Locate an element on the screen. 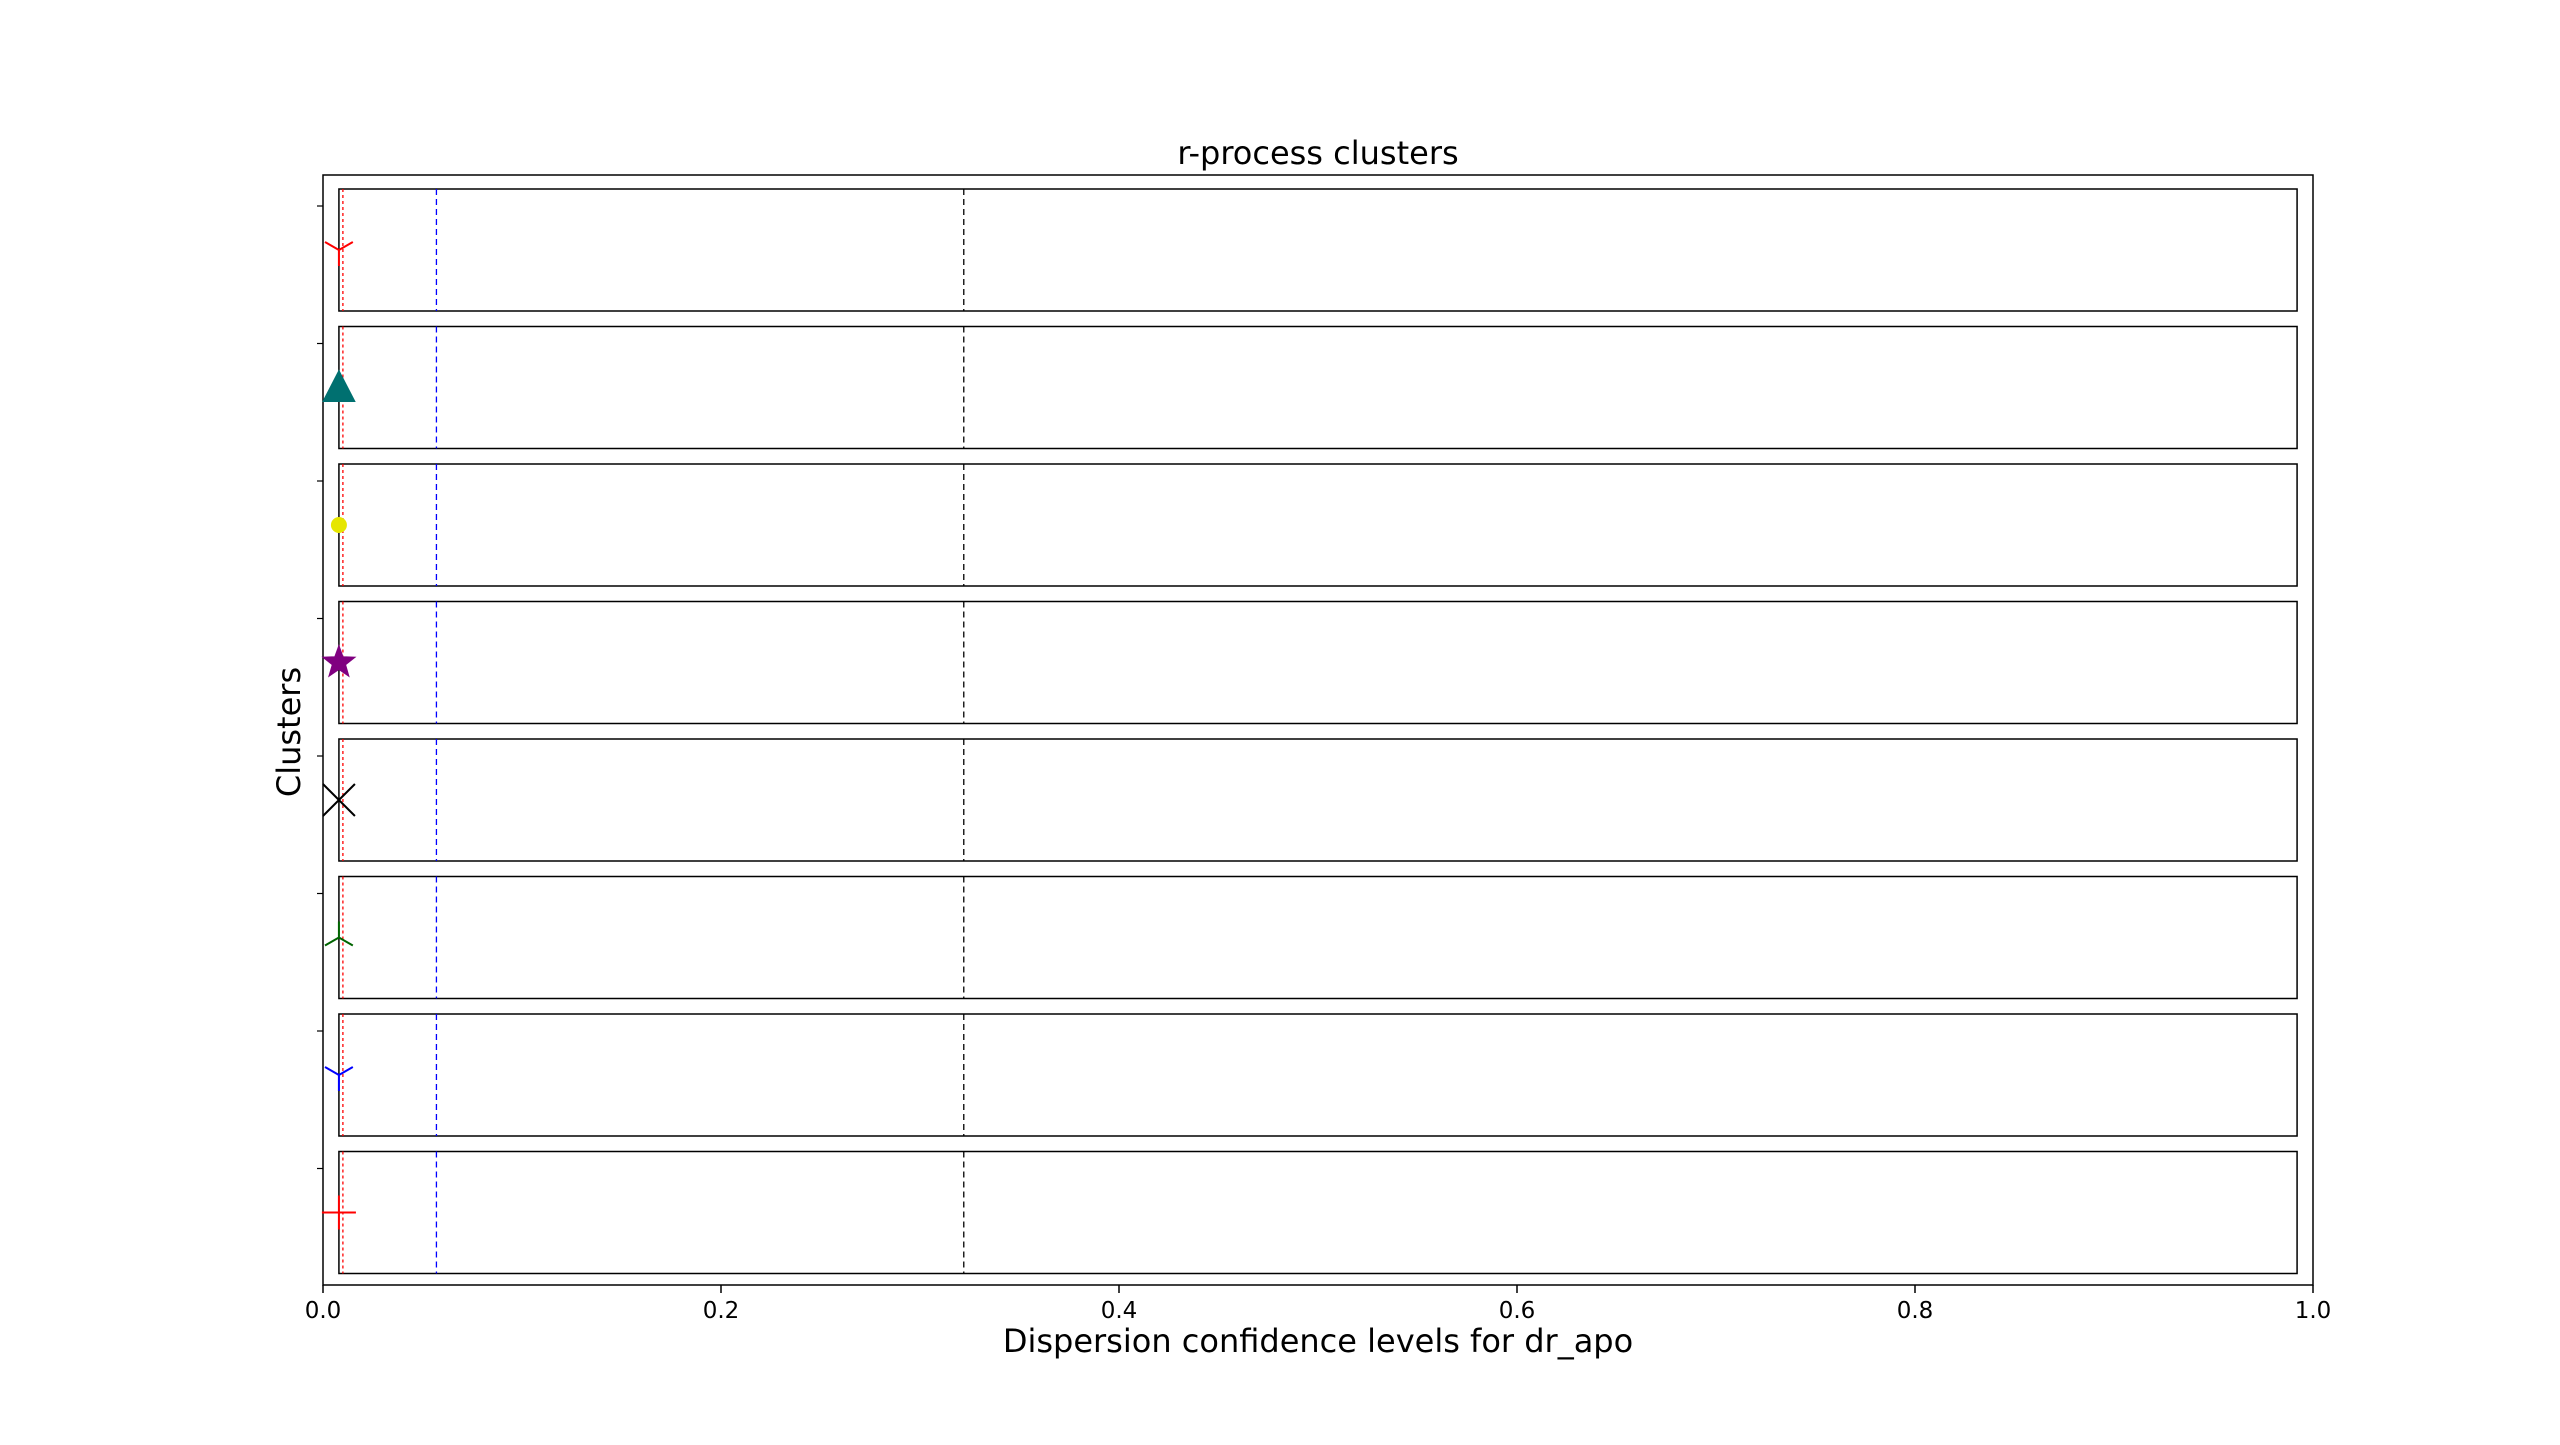  star-marker is located at coordinates (339, 661).